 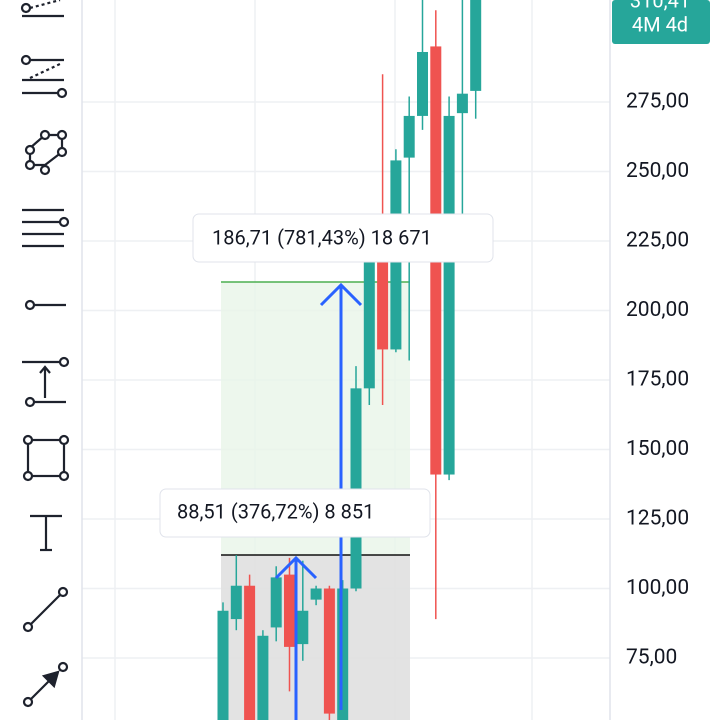 I want to click on y-tick-label: 125,00, so click(x=657, y=519).